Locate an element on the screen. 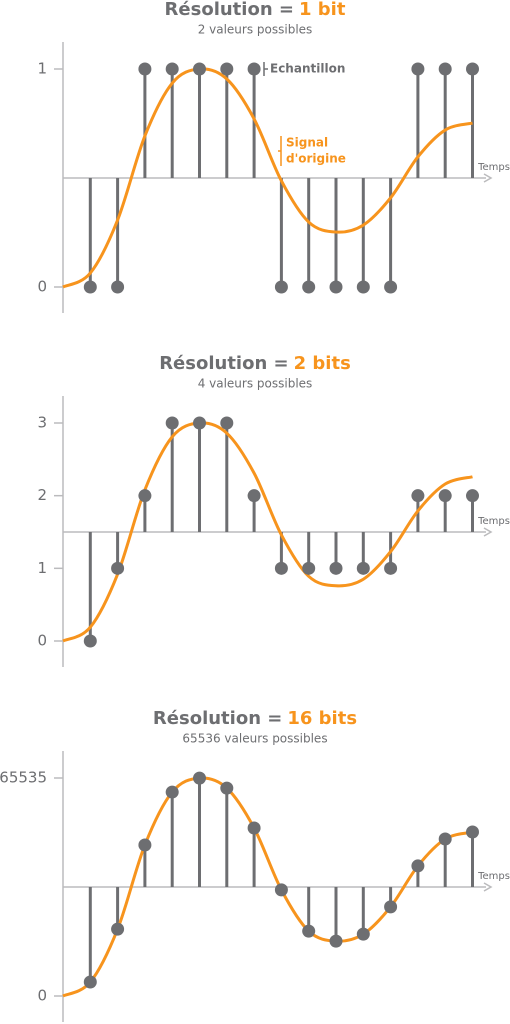 This screenshot has height=1024, width=510. panel-title: Résolution = 2 bits is located at coordinates (255, 363).